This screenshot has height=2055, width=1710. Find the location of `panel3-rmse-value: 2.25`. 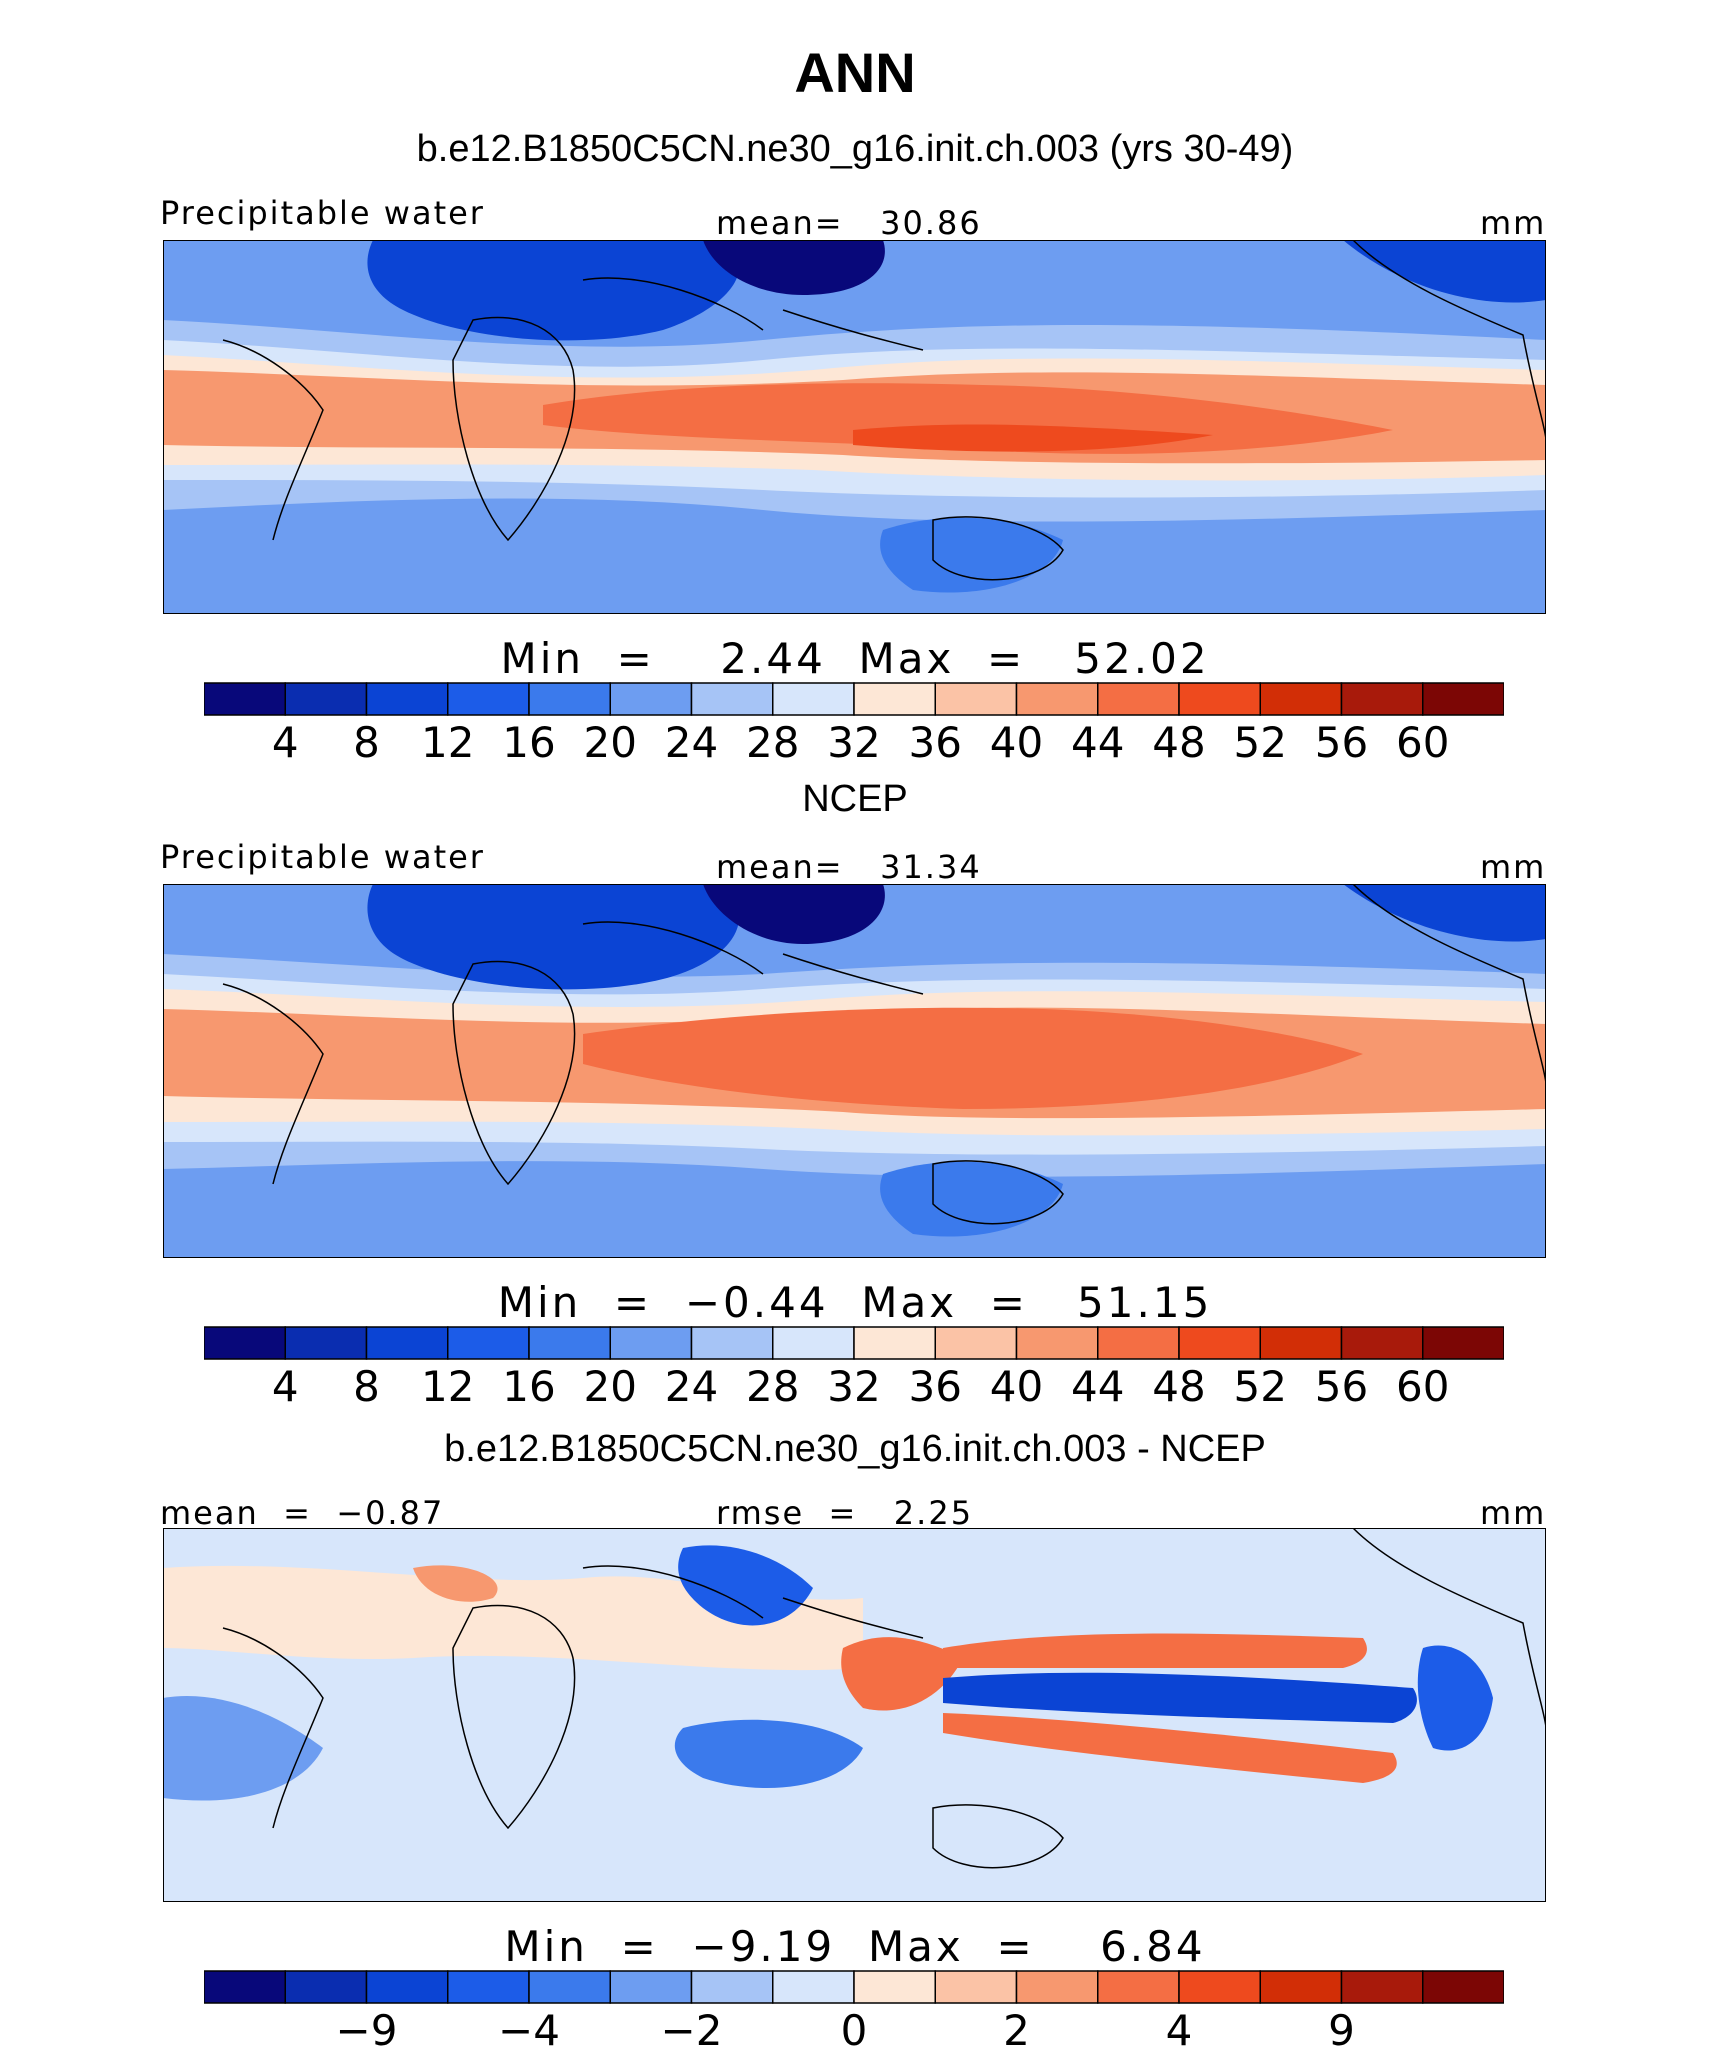

panel3-rmse-value: 2.25 is located at coordinates (933, 1513).